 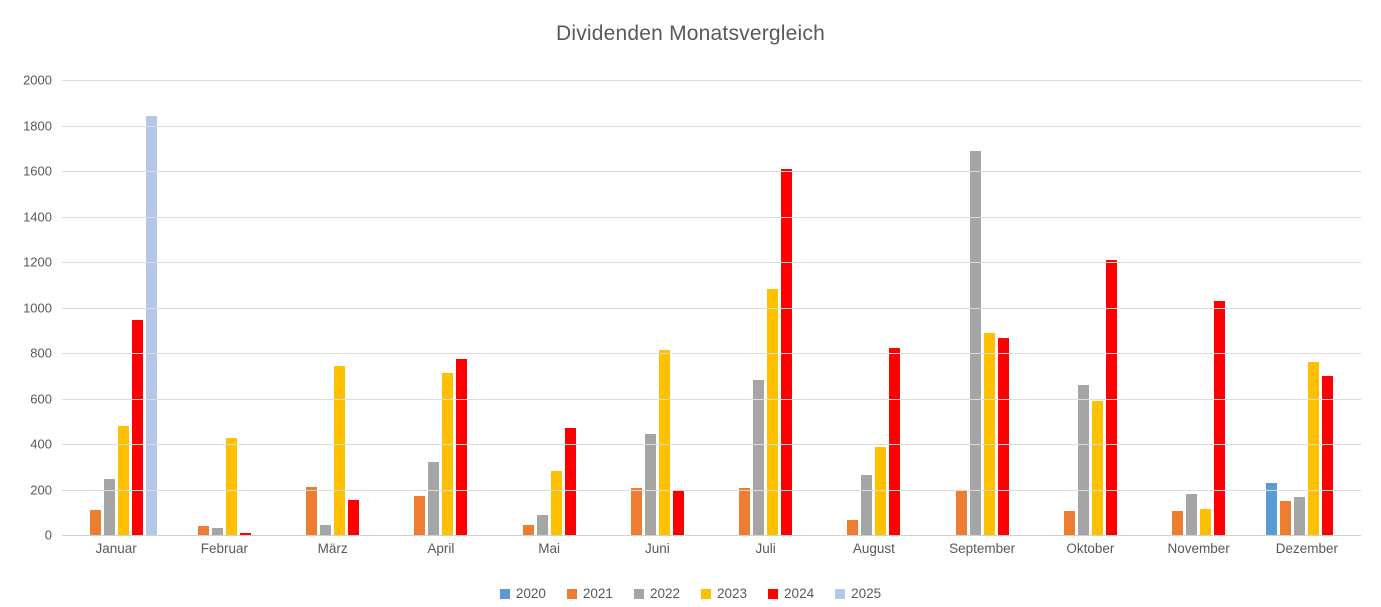 What do you see at coordinates (982, 548) in the screenshot?
I see `x-tick-label-september: September` at bounding box center [982, 548].